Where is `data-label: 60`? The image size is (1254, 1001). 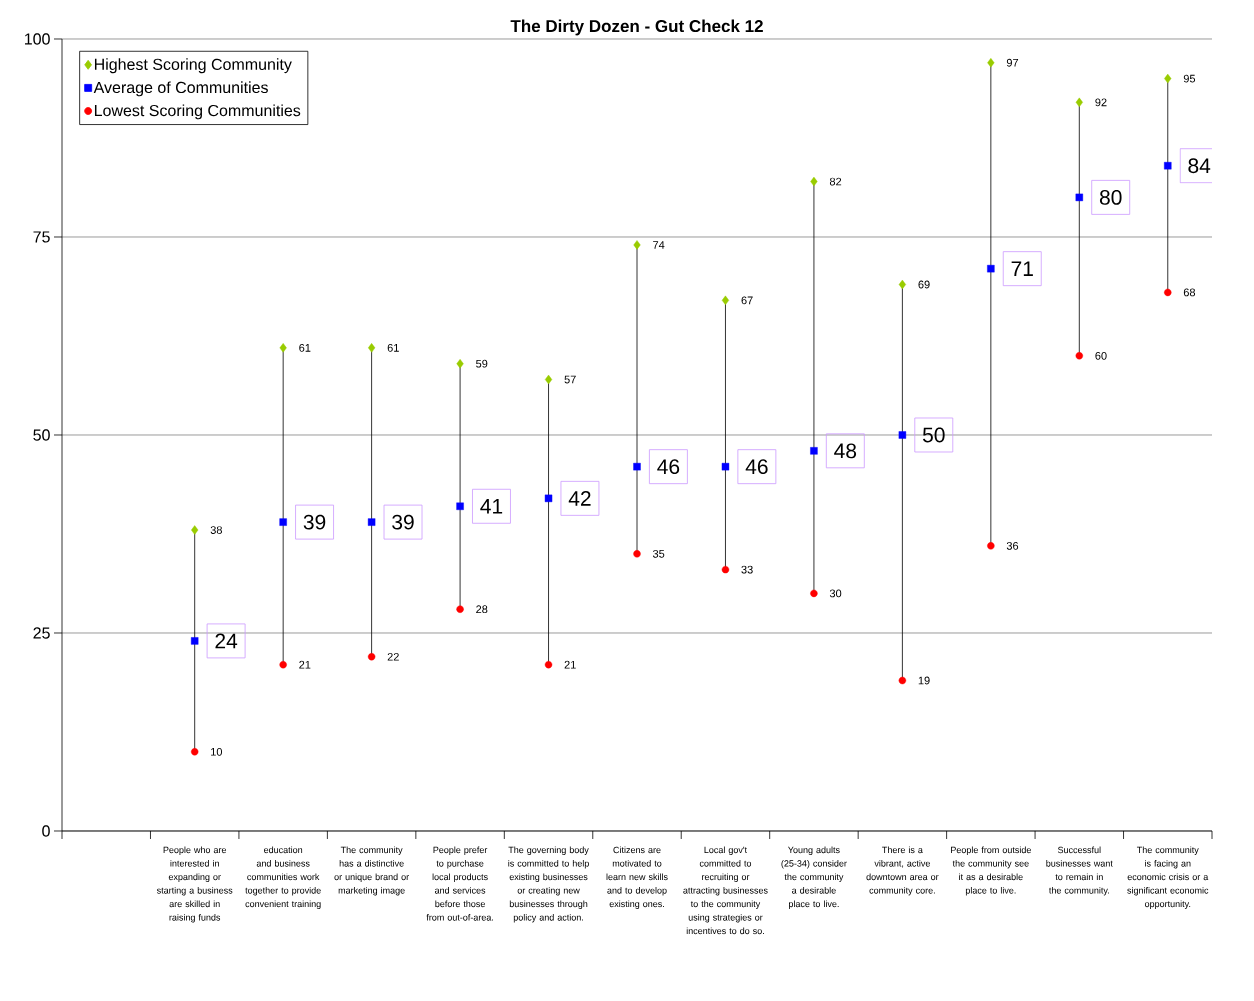 data-label: 60 is located at coordinates (1101, 355).